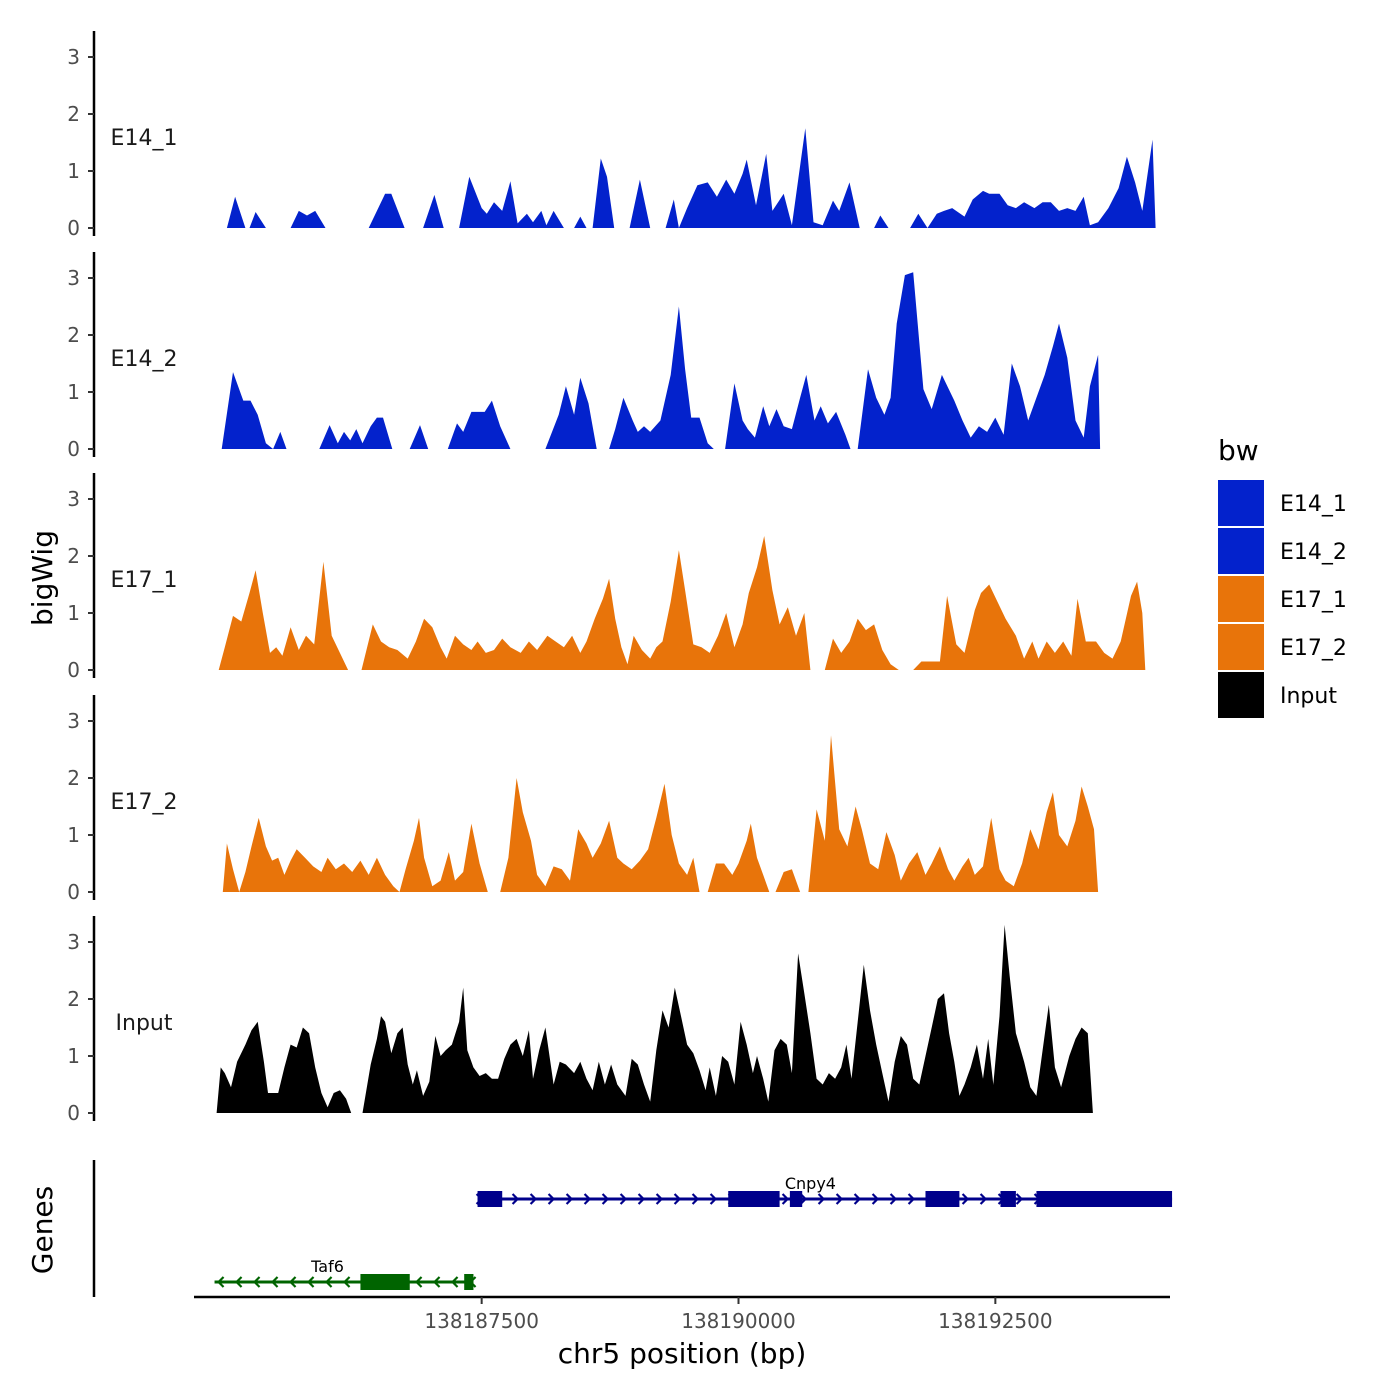 Image resolution: width=1400 pixels, height=1400 pixels. I want to click on track-E17_1: 0 1 2 3 E17_1, so click(606, 577).